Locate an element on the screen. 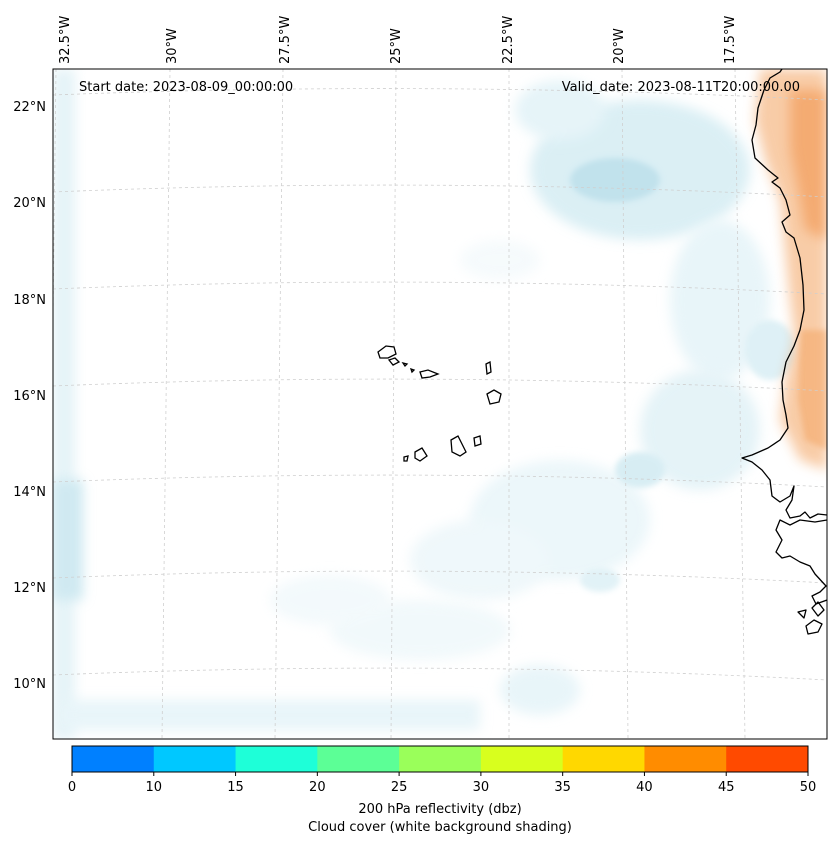 Image resolution: width=837 pixels, height=843 pixels. lat-label: 20°N is located at coordinates (29, 203).